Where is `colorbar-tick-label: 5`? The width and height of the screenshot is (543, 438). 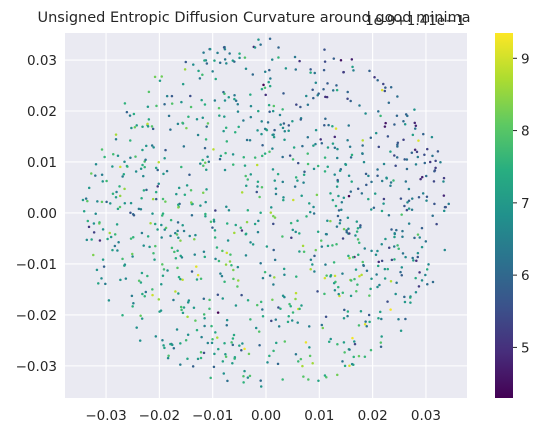
colorbar-tick-label: 5 is located at coordinates (525, 348).